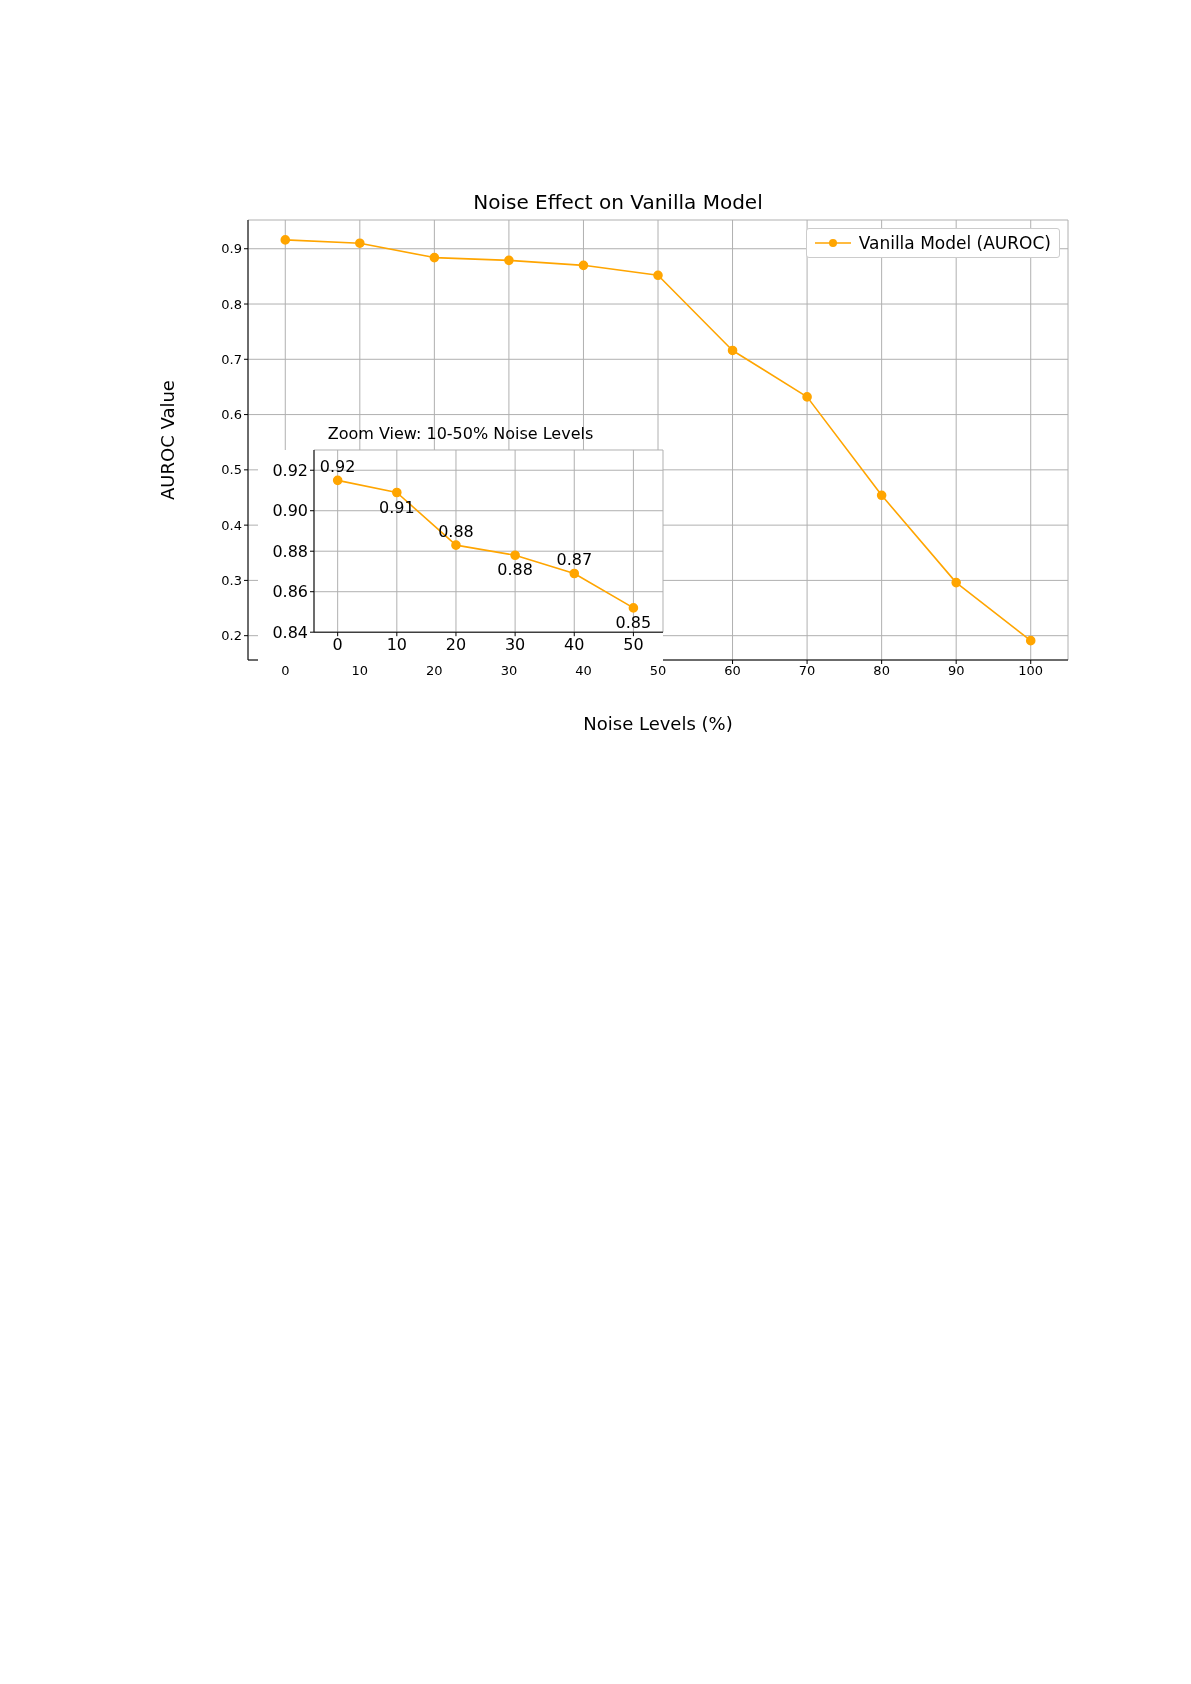  I want to click on y-tick-label: 0.88, so click(290, 551).